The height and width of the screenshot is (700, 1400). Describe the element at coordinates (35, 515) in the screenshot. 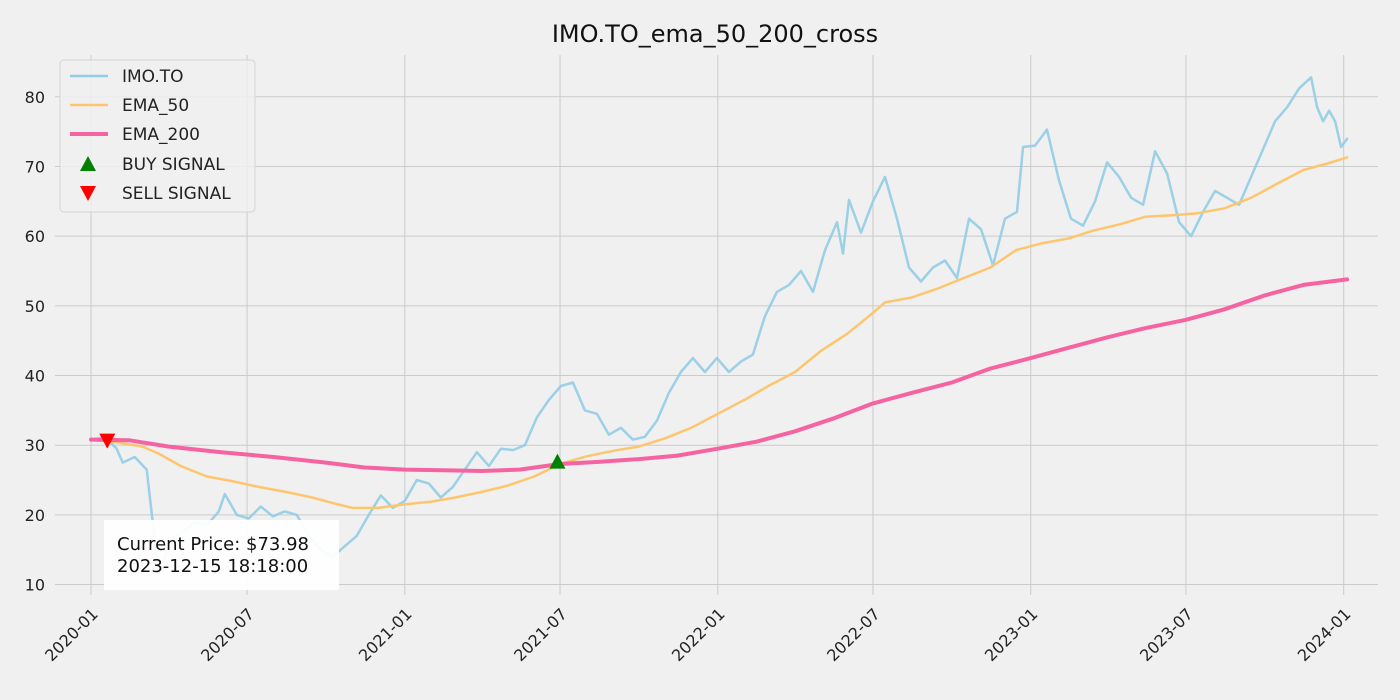

I see `y-tick-label: 20` at that location.